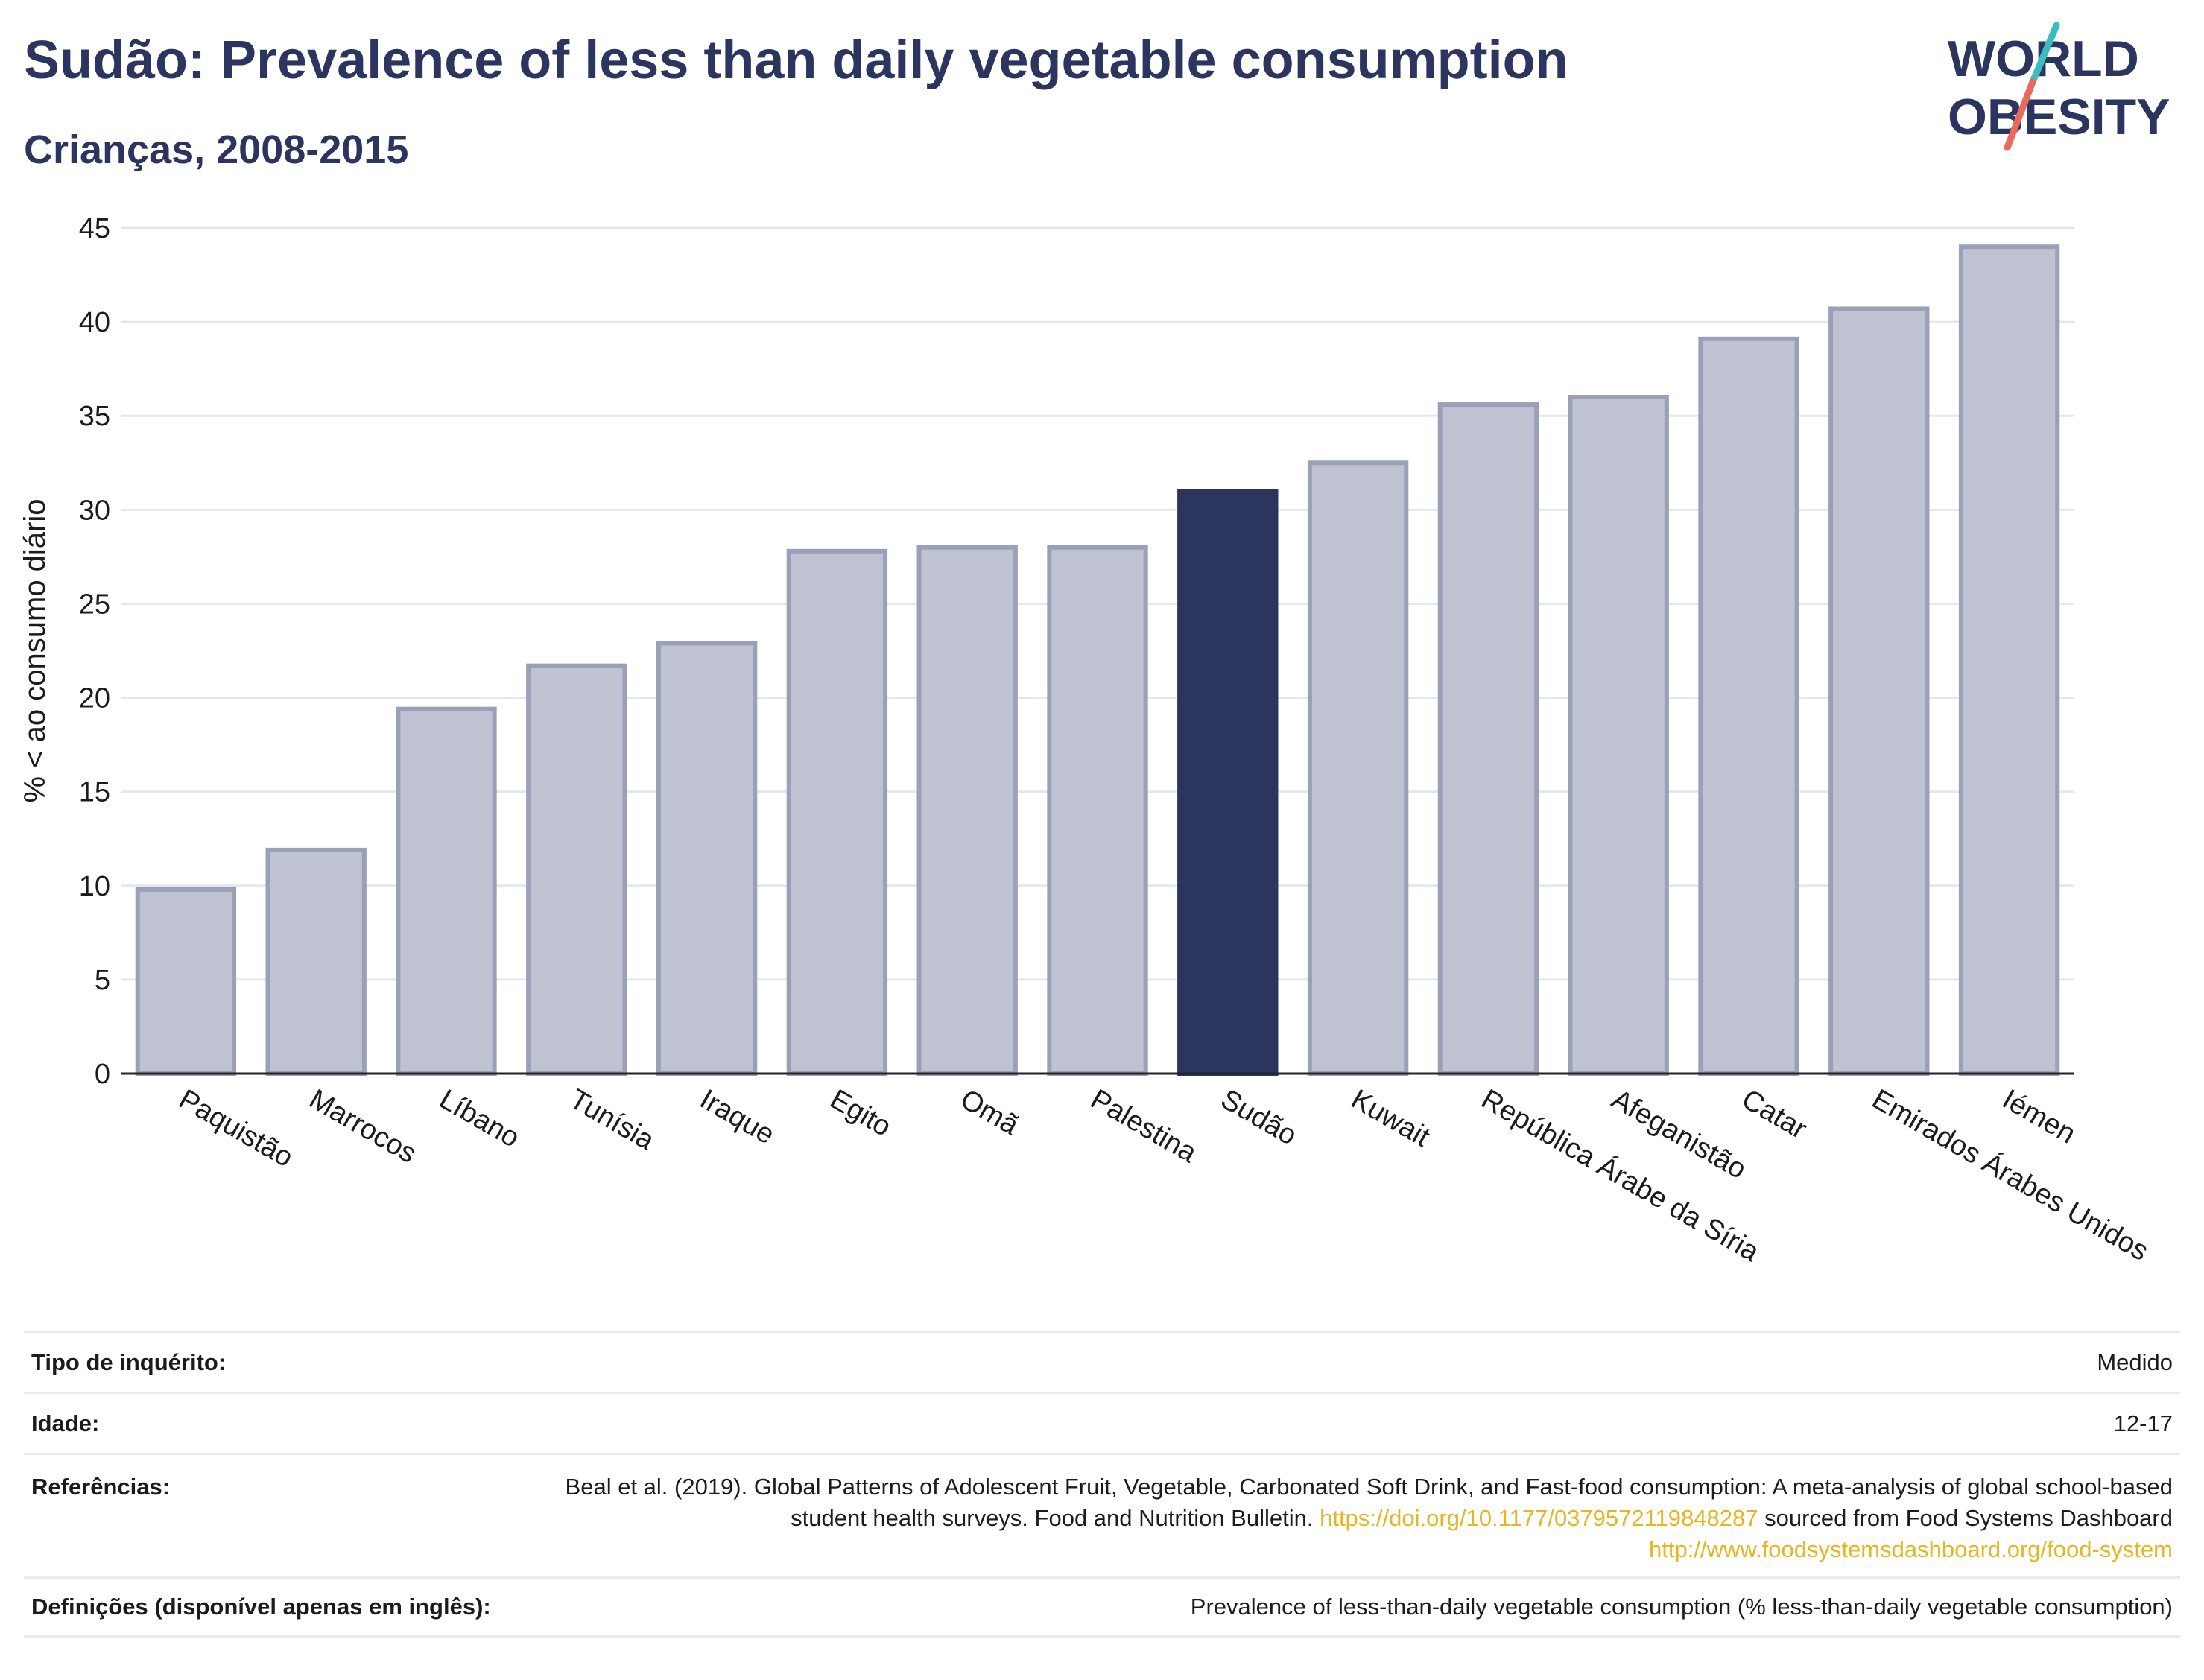 Image resolution: width=2204 pixels, height=1680 pixels. I want to click on survey-type-value: Medido, so click(2135, 1361).